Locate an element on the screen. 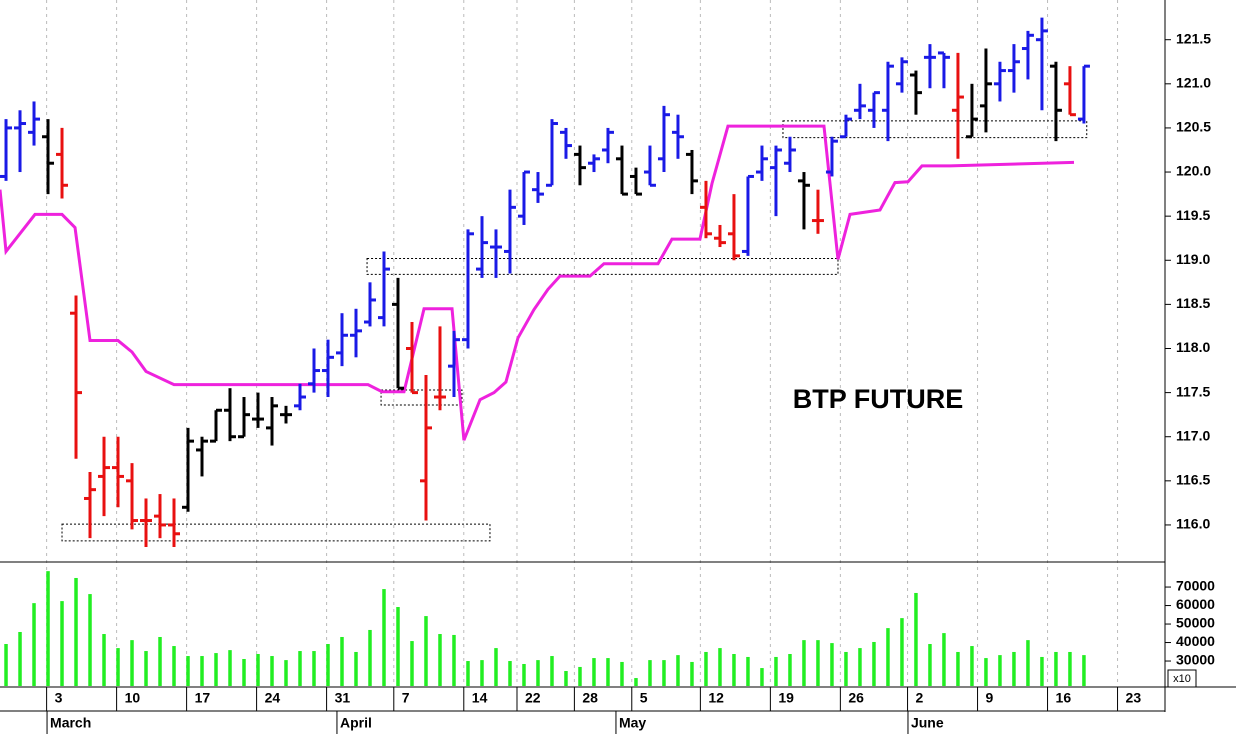  x-tick-label: 5 is located at coordinates (644, 698).